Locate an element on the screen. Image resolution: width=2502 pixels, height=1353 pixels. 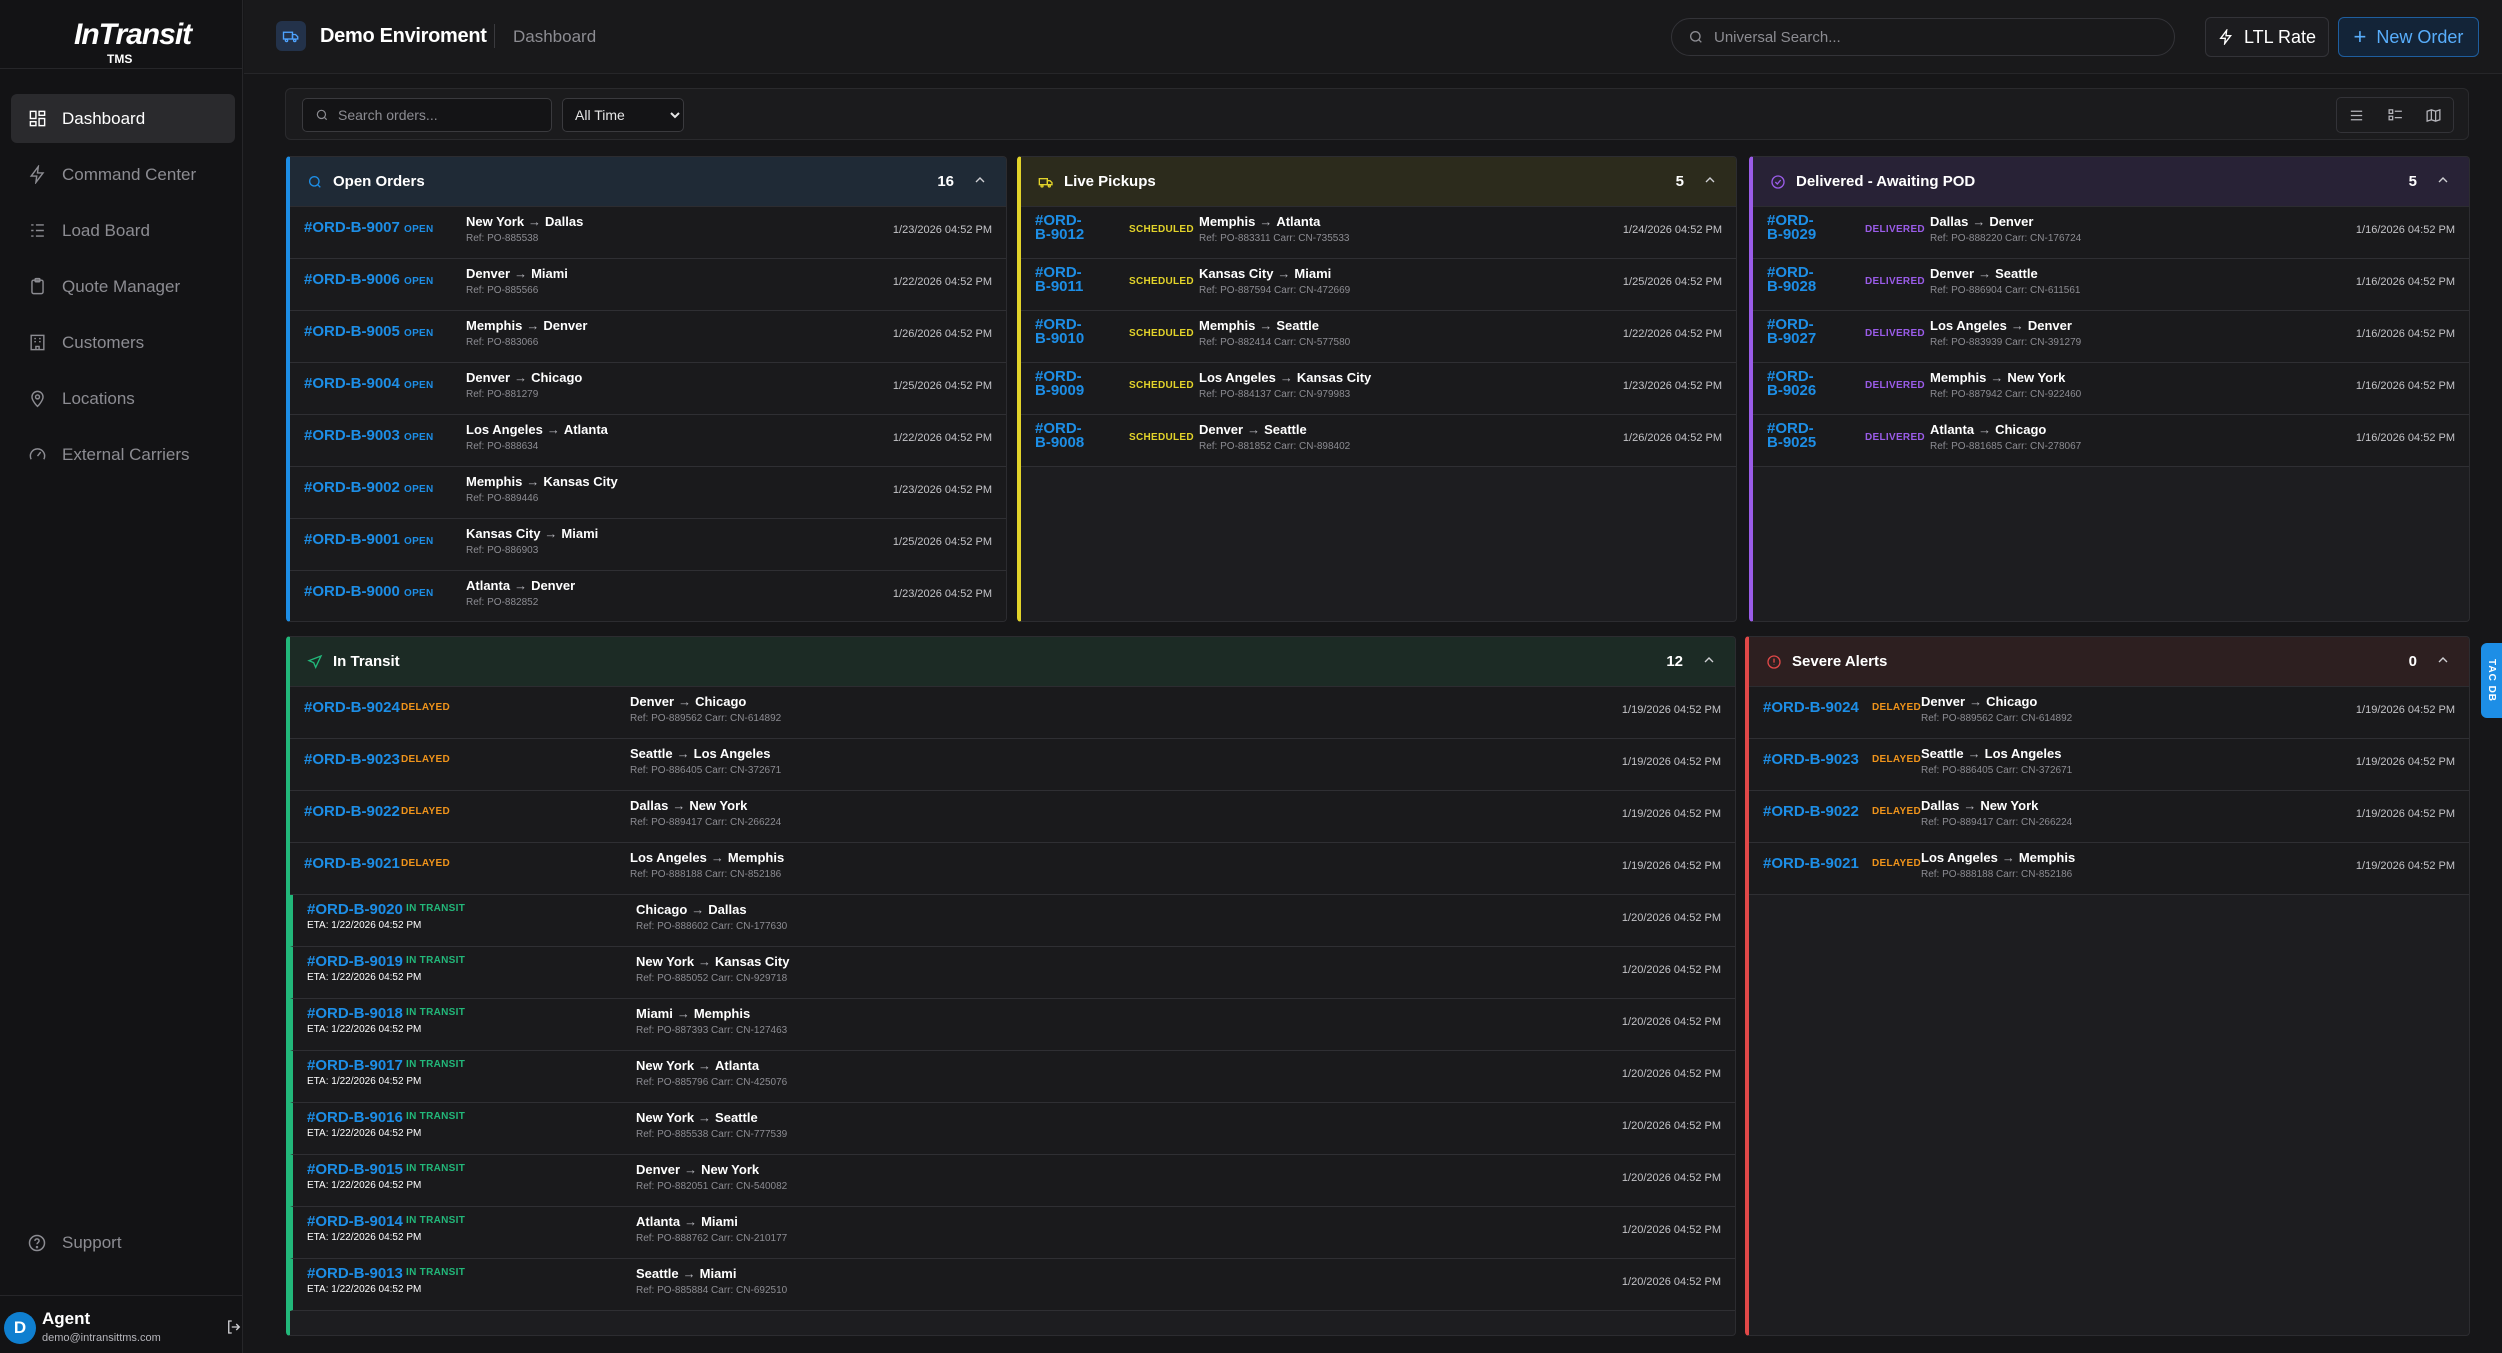
side-drawer-tab: TAC DB is located at coordinates (2491, 680).